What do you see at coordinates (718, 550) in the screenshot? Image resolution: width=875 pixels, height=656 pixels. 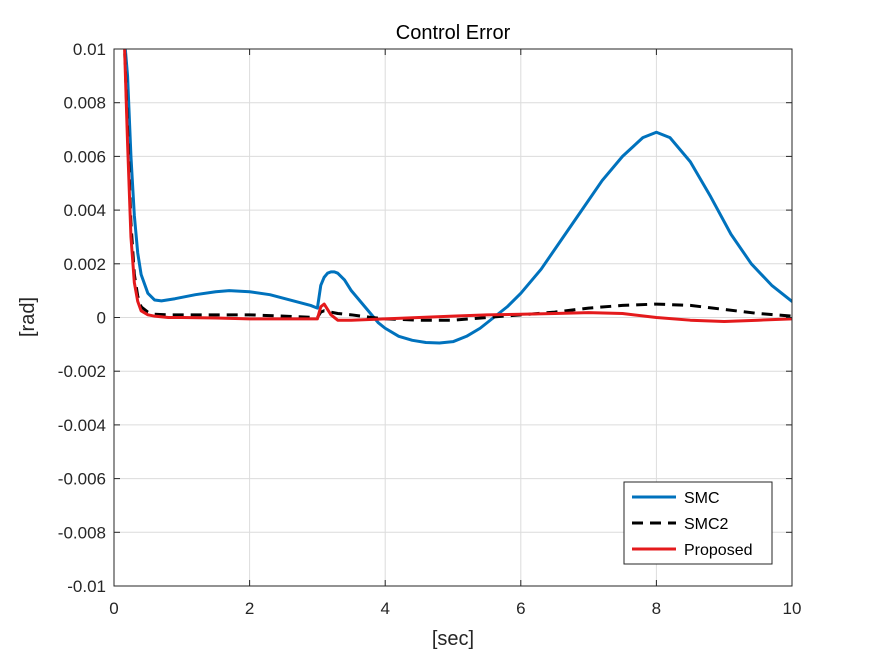 I see `legend-label-proposed: Proposed` at bounding box center [718, 550].